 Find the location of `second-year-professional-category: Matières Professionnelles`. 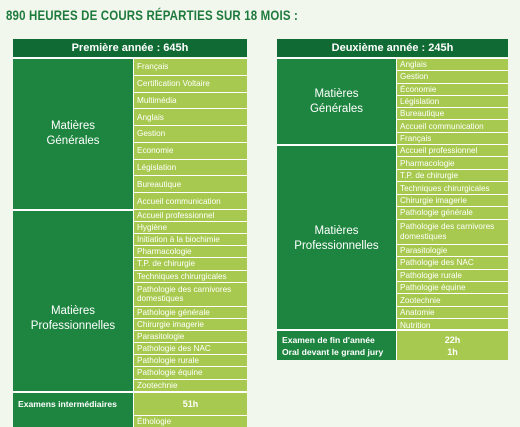

second-year-professional-category: Matières Professionnelles is located at coordinates (336, 237).